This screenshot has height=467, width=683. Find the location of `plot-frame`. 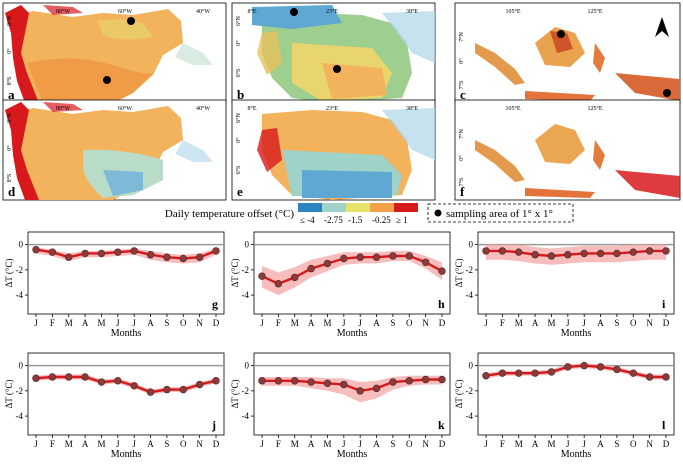

plot-frame is located at coordinates (126, 394).